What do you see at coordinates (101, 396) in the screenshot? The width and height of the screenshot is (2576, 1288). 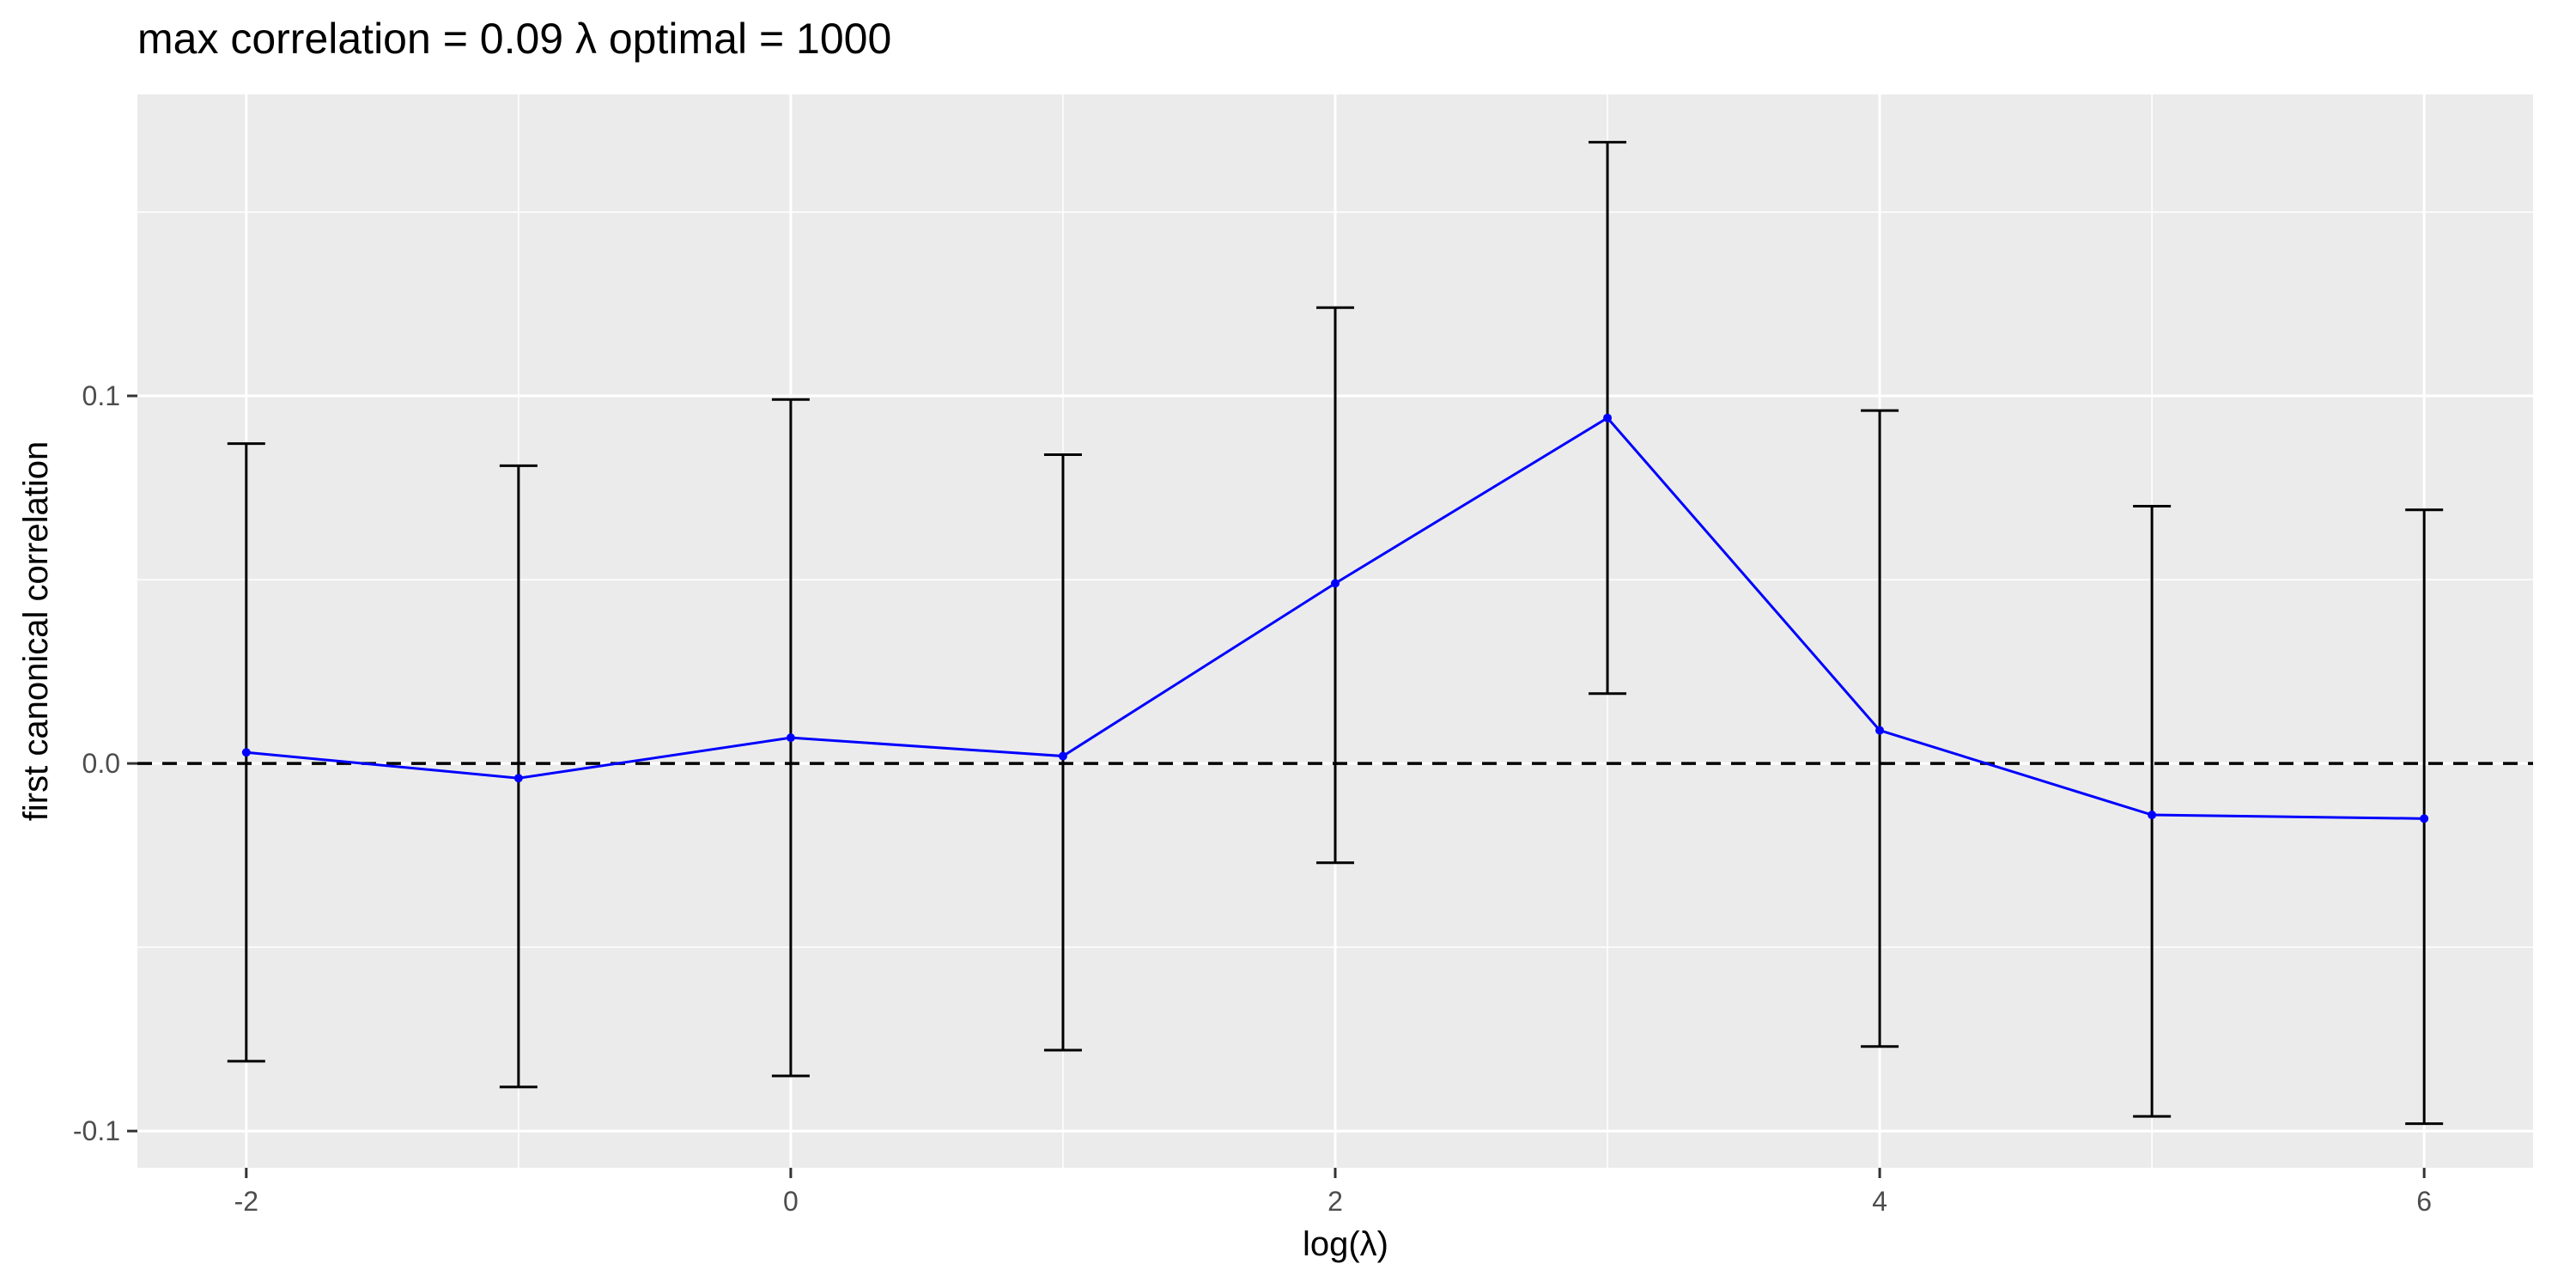 I see `y-tick-label: 0.1` at bounding box center [101, 396].